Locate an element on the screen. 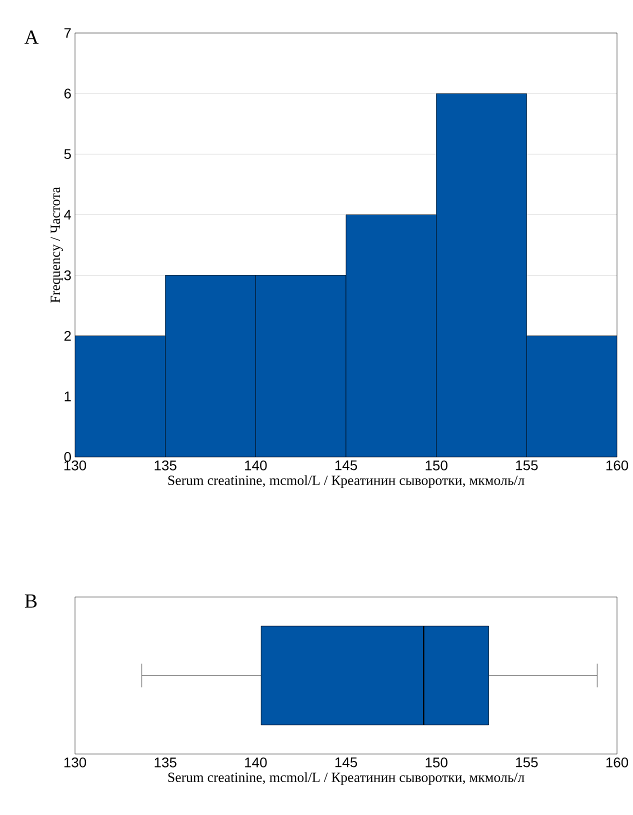  y-tick-label: 4 is located at coordinates (68, 215).